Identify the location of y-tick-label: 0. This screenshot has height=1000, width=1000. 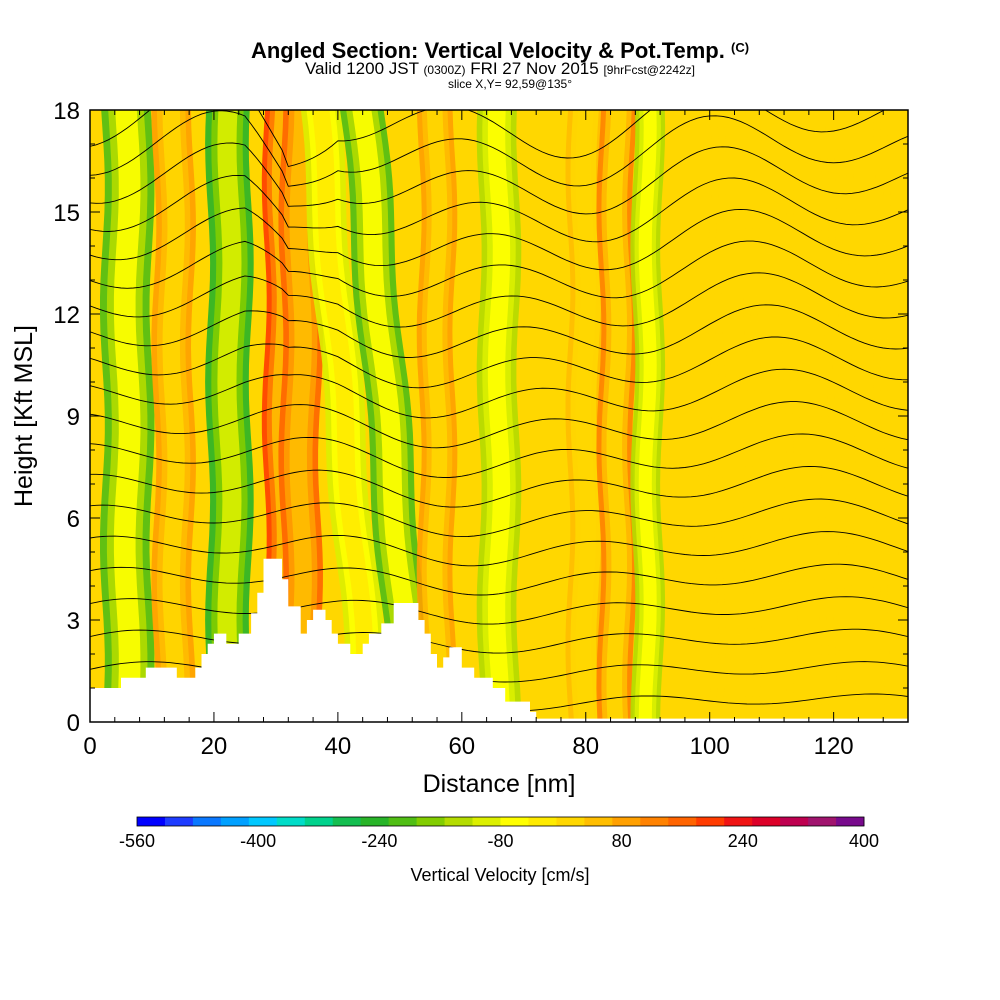
(73, 723).